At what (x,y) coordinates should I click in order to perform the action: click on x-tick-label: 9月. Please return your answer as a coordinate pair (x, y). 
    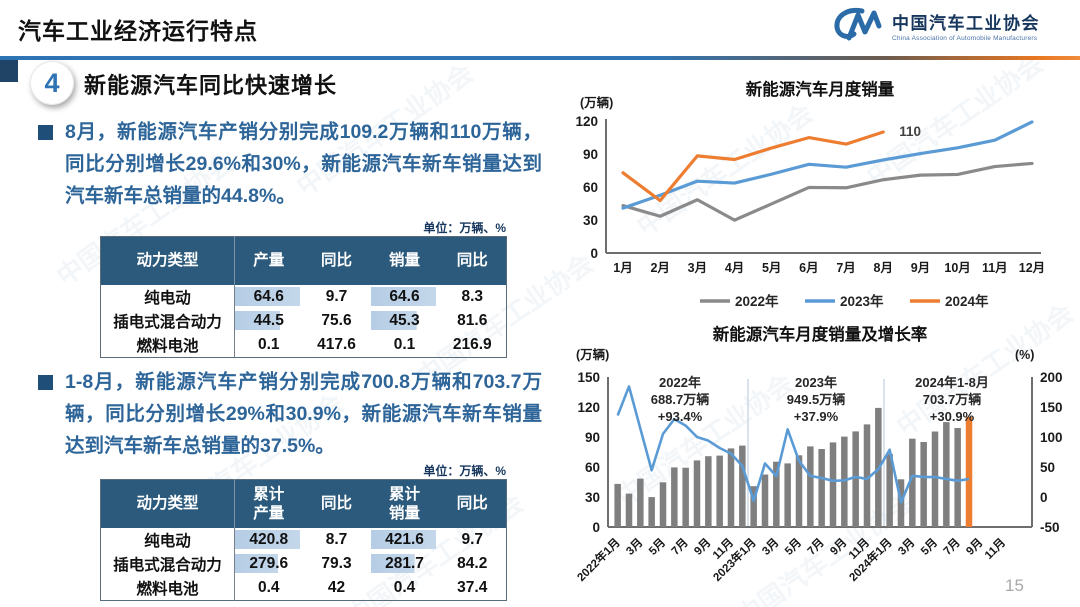
    Looking at the image, I should click on (920, 268).